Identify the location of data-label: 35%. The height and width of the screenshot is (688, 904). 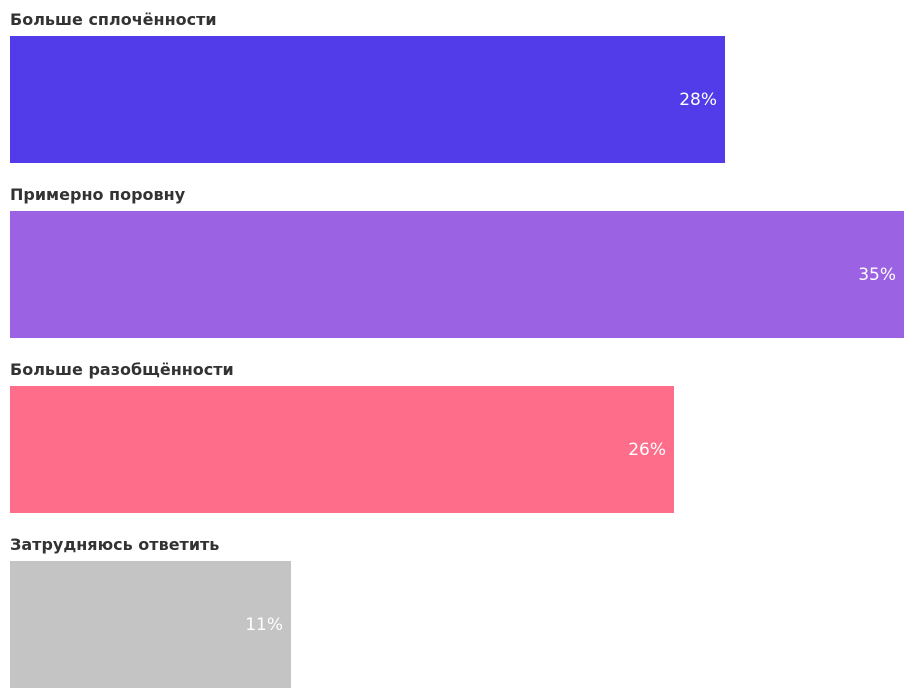
(877, 274).